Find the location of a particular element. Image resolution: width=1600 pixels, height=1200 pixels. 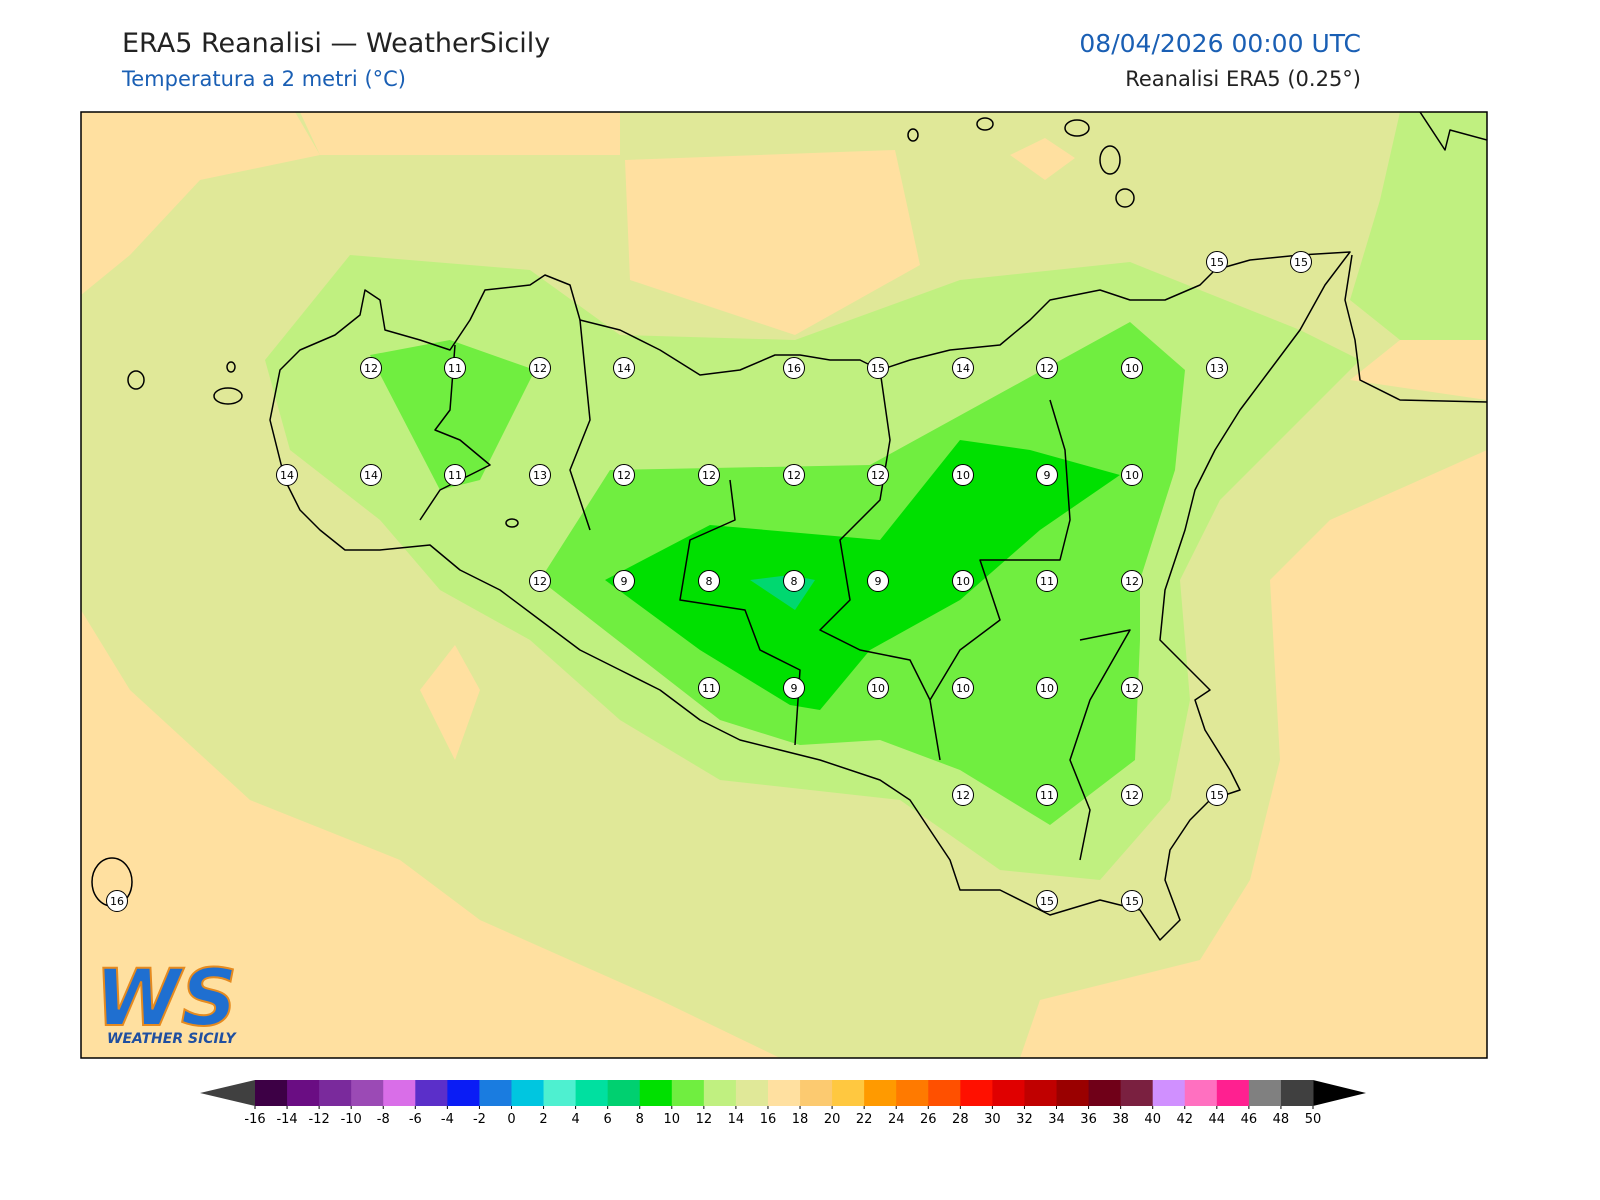

colorbar-tick-label: 22 is located at coordinates (864, 1119).